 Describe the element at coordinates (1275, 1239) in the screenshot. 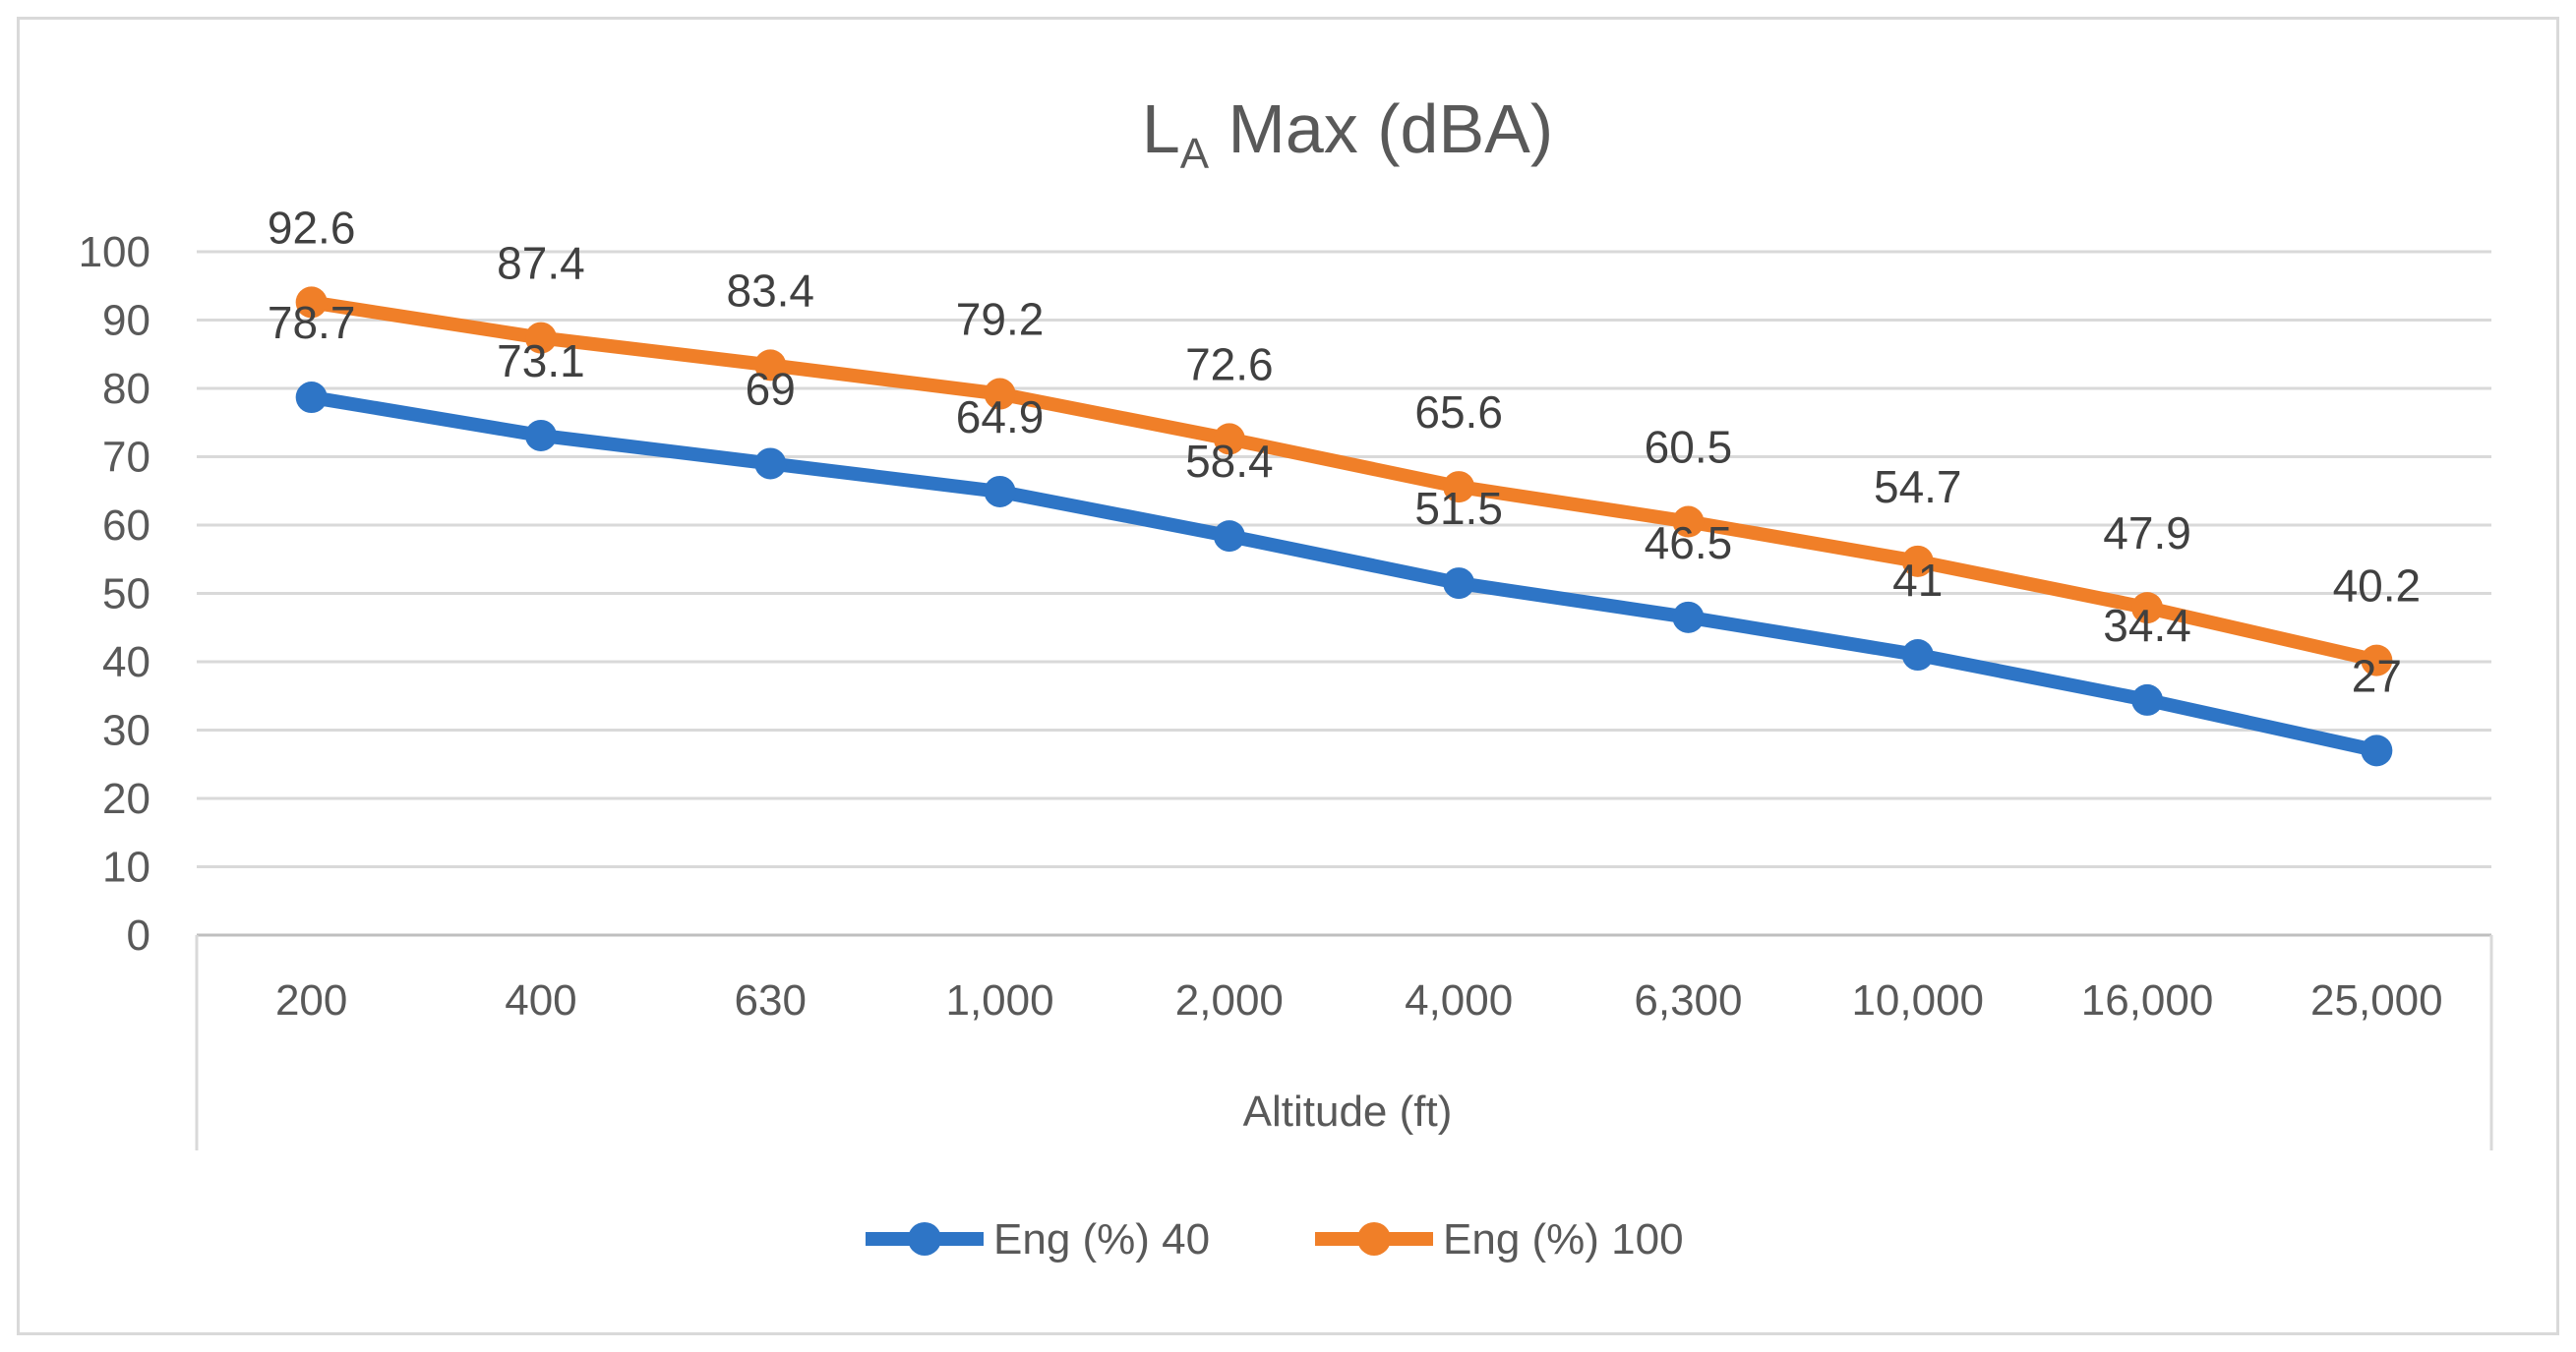

I see `legend: Eng (%) 40 Eng (%) 100` at that location.